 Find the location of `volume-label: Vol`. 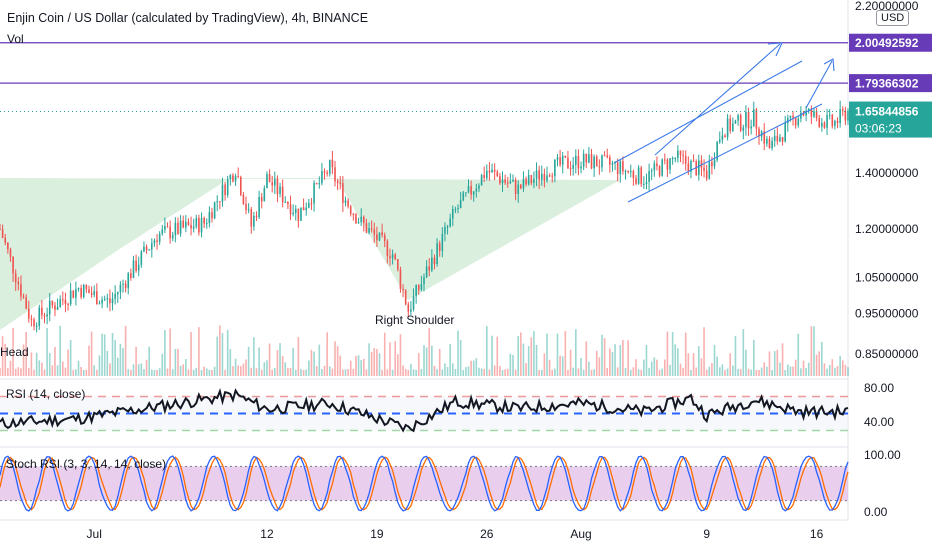

volume-label: Vol is located at coordinates (15, 39).